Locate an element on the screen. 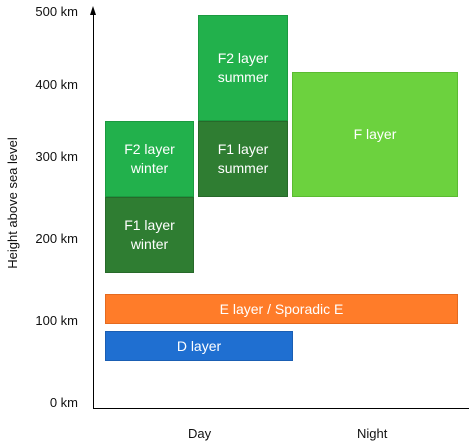 The height and width of the screenshot is (447, 474). x-category-night: Night is located at coordinates (372, 433).